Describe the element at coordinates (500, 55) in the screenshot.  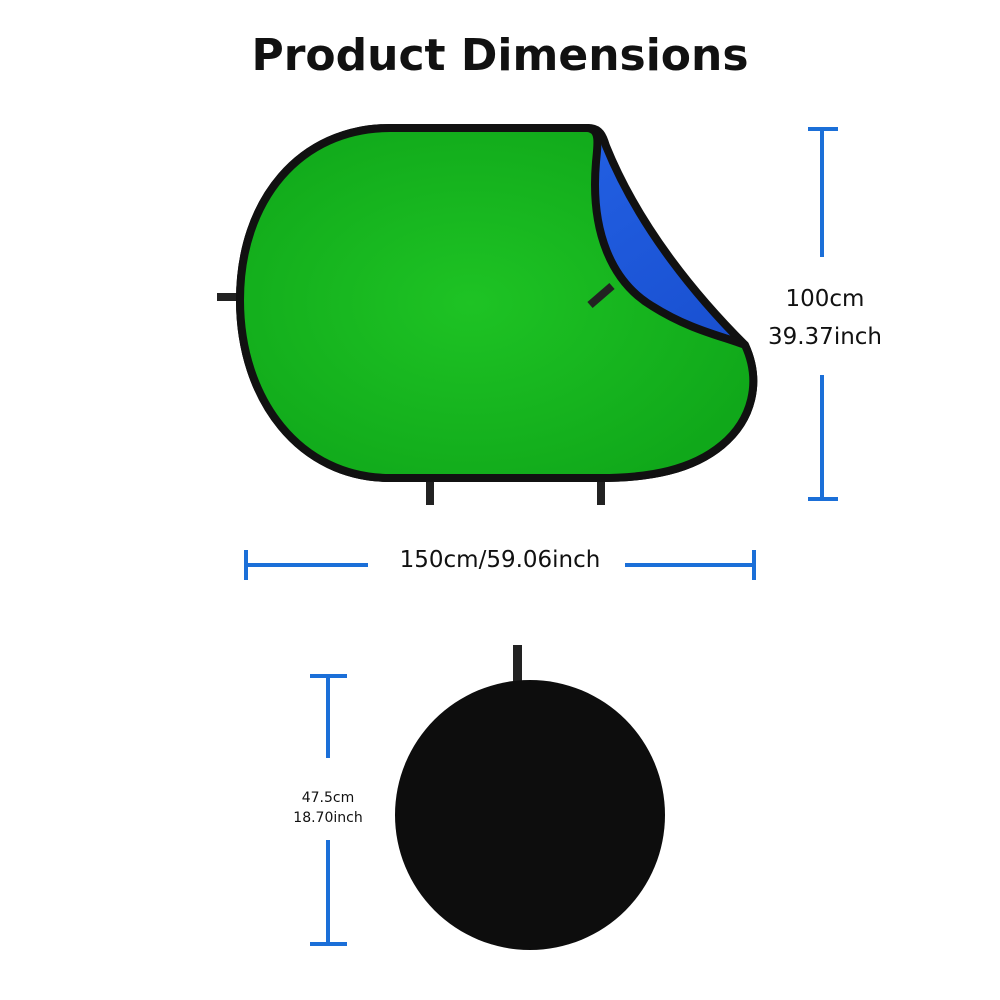
I see `page-title: Product Dimensions` at that location.